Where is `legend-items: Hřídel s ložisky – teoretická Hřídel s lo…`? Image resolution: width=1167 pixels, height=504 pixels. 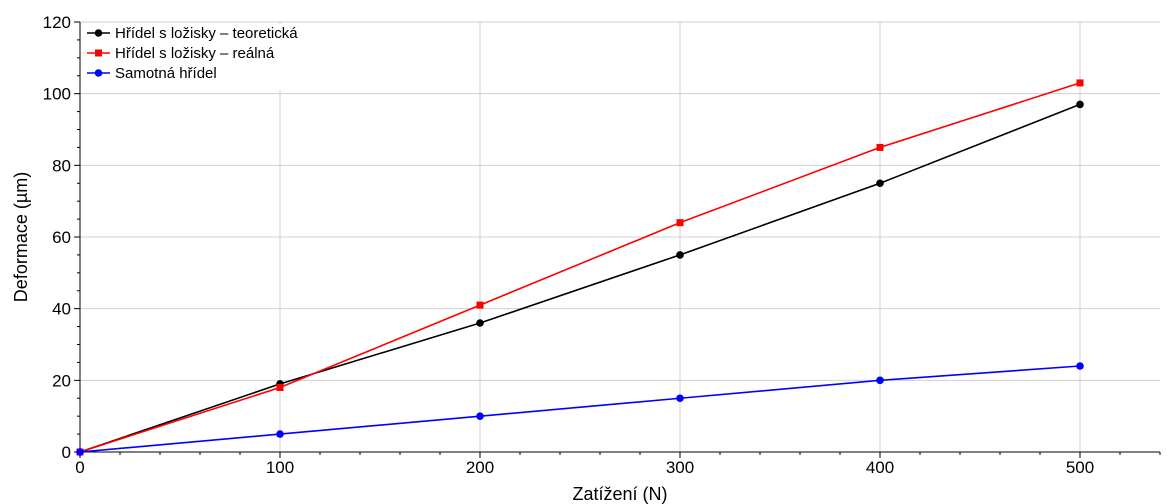 legend-items: Hřídel s ložisky – teoretická Hřídel s lo… is located at coordinates (192, 53).